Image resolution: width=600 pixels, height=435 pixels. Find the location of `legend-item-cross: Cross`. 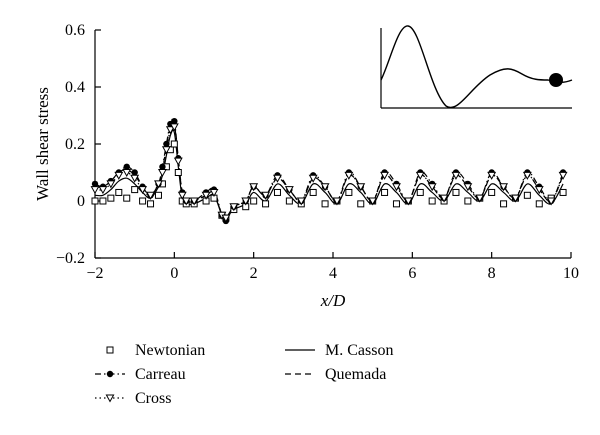

legend-item-cross: Cross is located at coordinates (133, 398).